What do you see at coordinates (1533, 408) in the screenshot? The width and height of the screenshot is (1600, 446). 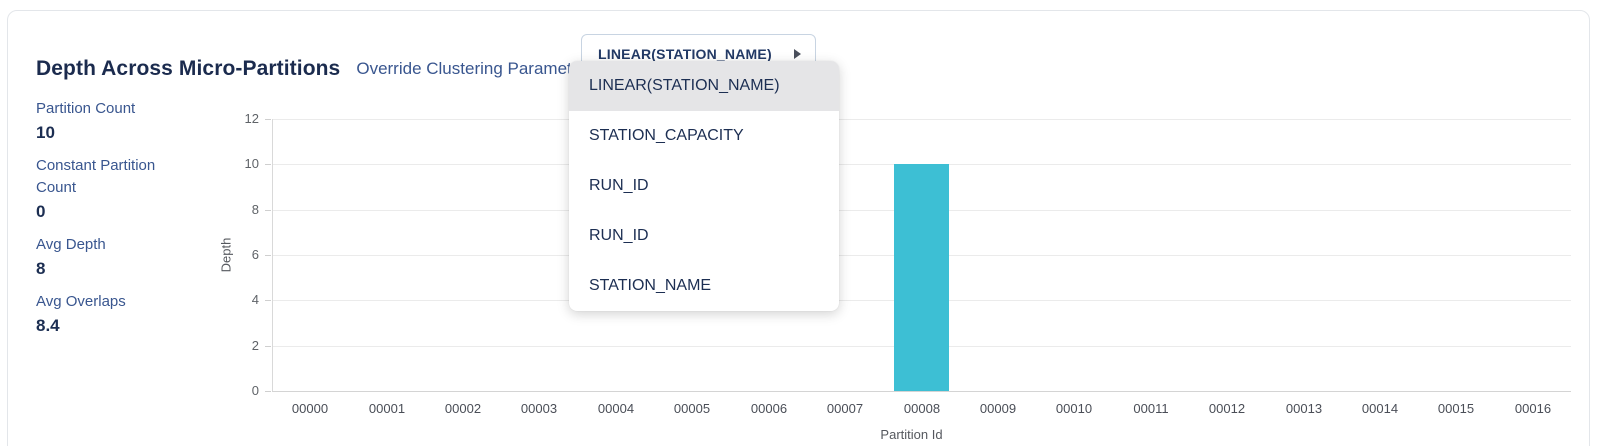 I see `x-tick-label: 00016` at bounding box center [1533, 408].